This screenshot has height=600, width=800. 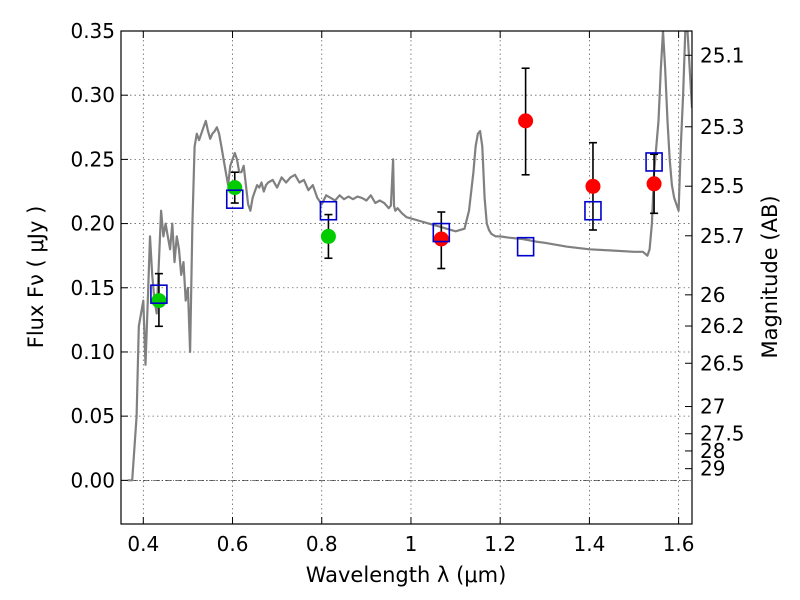 What do you see at coordinates (770, 276) in the screenshot?
I see `y2-axis-label: Magnitude (AB)` at bounding box center [770, 276].